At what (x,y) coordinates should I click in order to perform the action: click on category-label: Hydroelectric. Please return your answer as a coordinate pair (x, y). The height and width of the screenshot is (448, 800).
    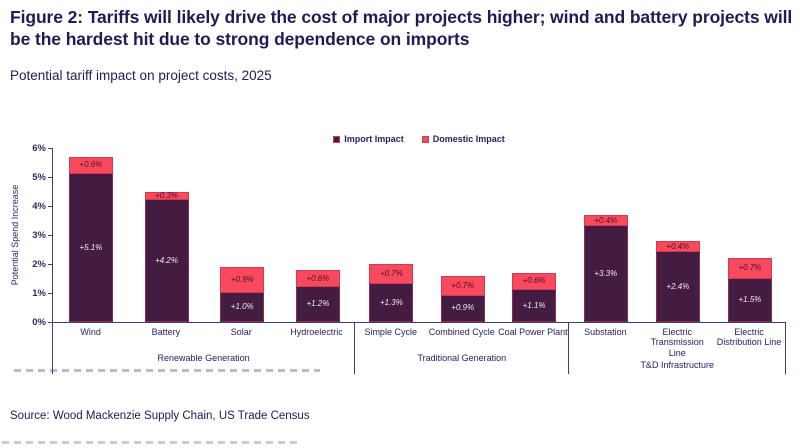
    Looking at the image, I should click on (316, 332).